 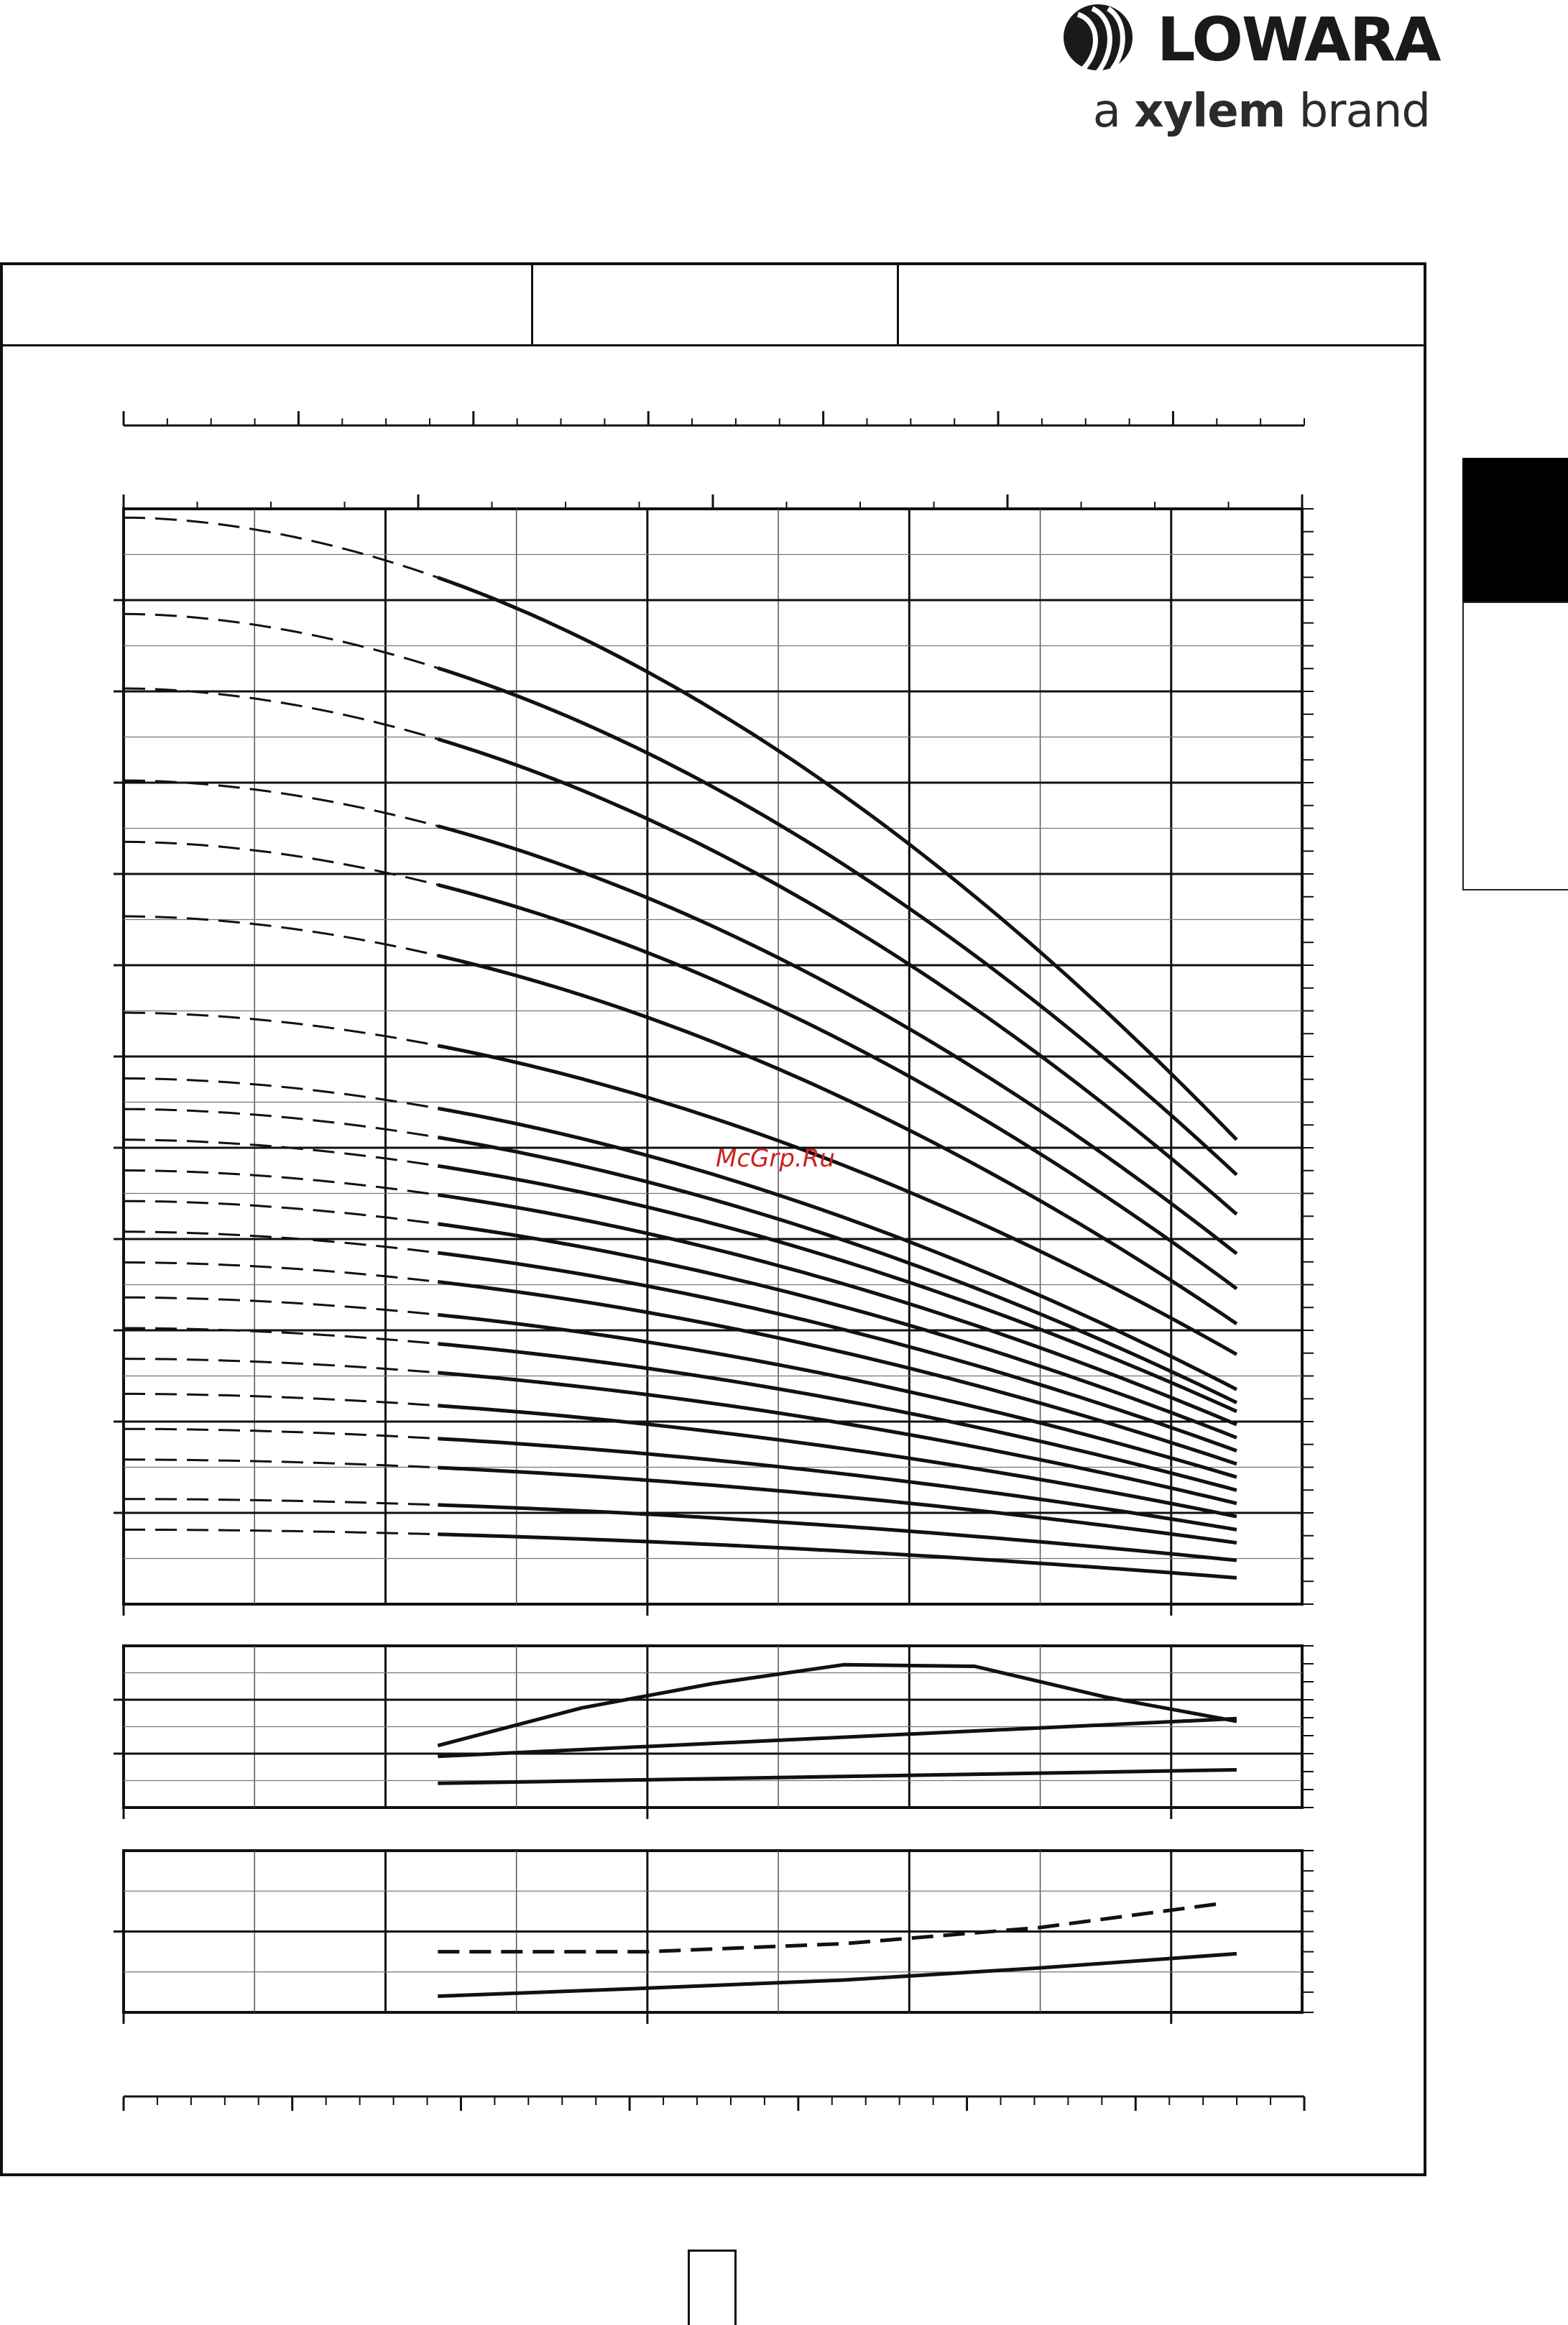 I want to click on section-tab-label, so click(x=1515, y=746).